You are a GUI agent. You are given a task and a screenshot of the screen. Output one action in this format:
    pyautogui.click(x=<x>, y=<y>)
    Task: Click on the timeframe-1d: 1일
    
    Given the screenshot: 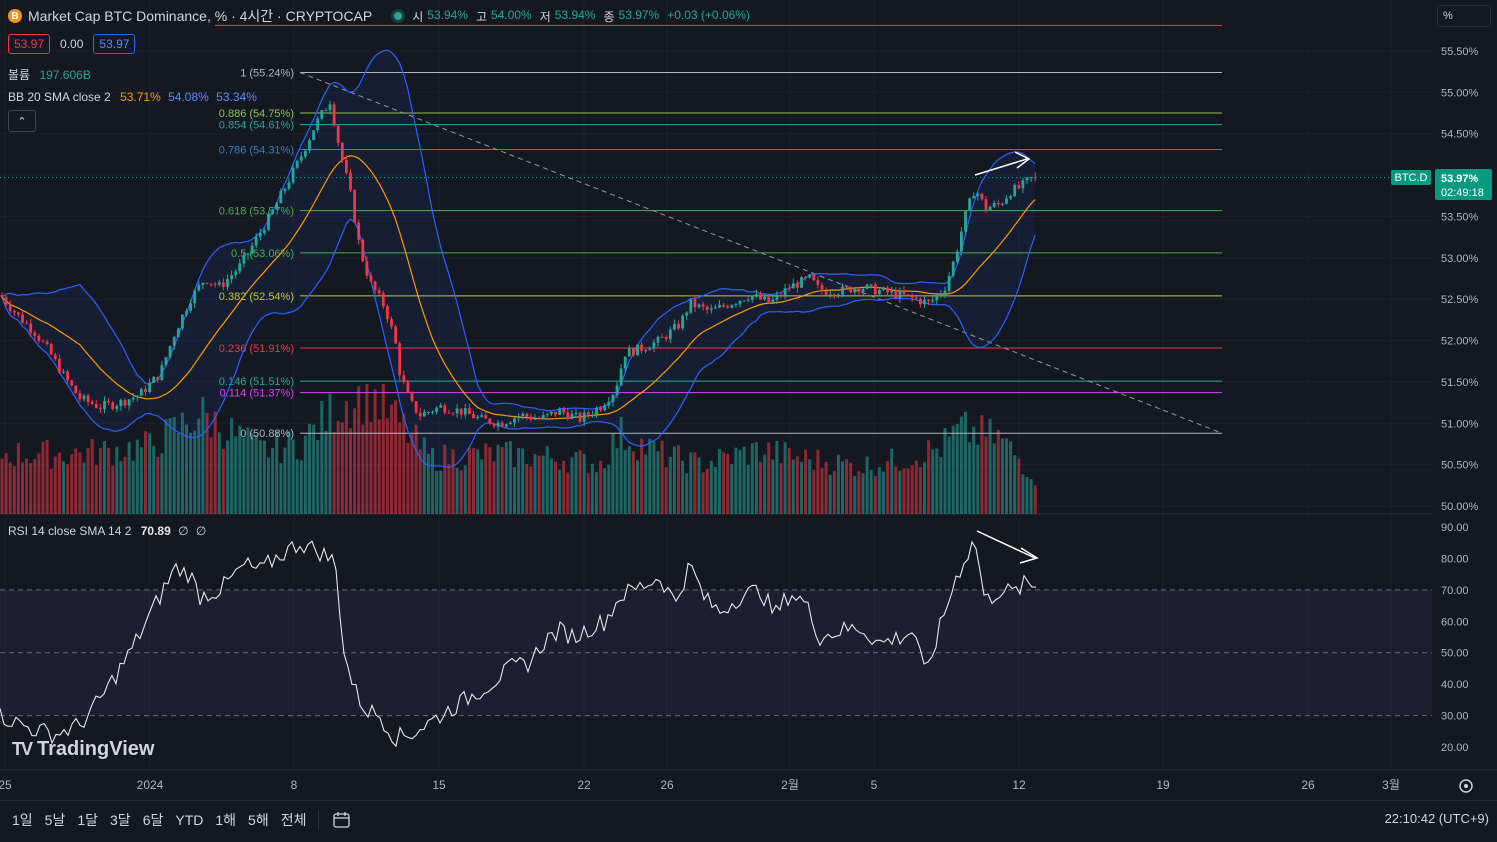 What is the action you would take?
    pyautogui.click(x=22, y=819)
    